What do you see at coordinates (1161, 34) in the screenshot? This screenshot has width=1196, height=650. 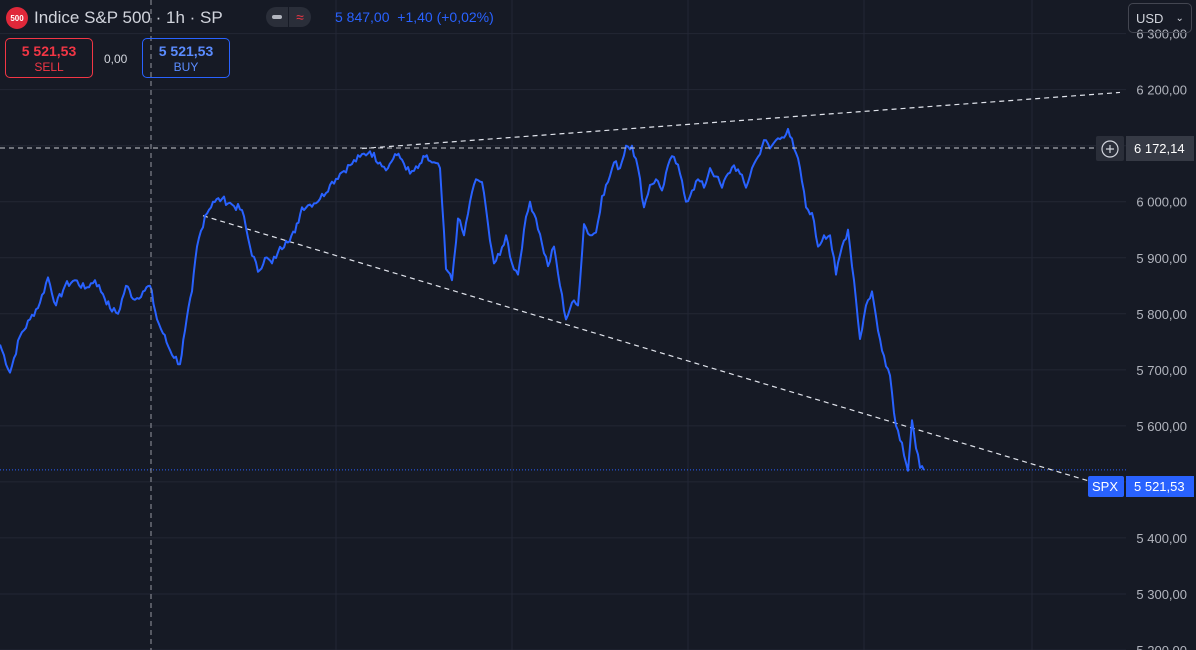 I see `y-tick-label: 6 300,00` at bounding box center [1161, 34].